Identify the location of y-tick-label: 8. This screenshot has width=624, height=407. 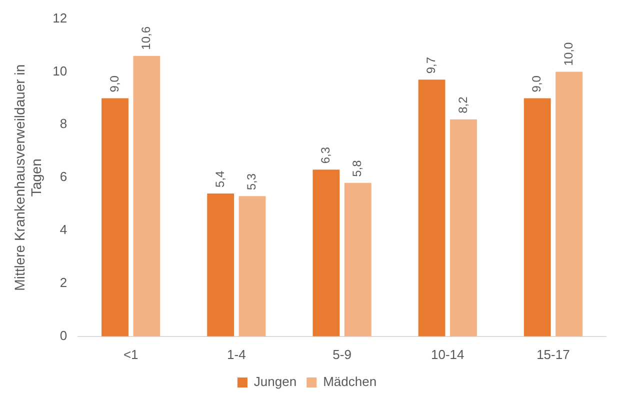
(64, 124).